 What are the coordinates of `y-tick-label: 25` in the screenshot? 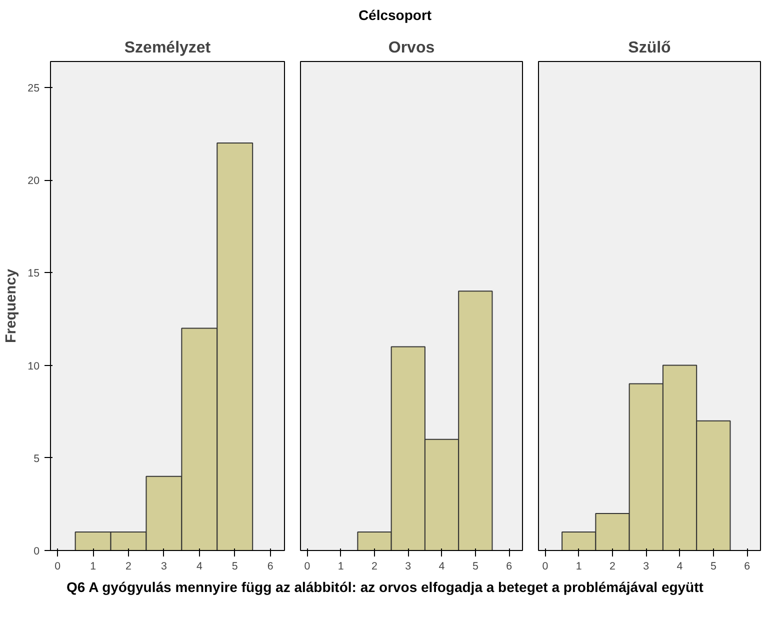 It's located at (34, 88).